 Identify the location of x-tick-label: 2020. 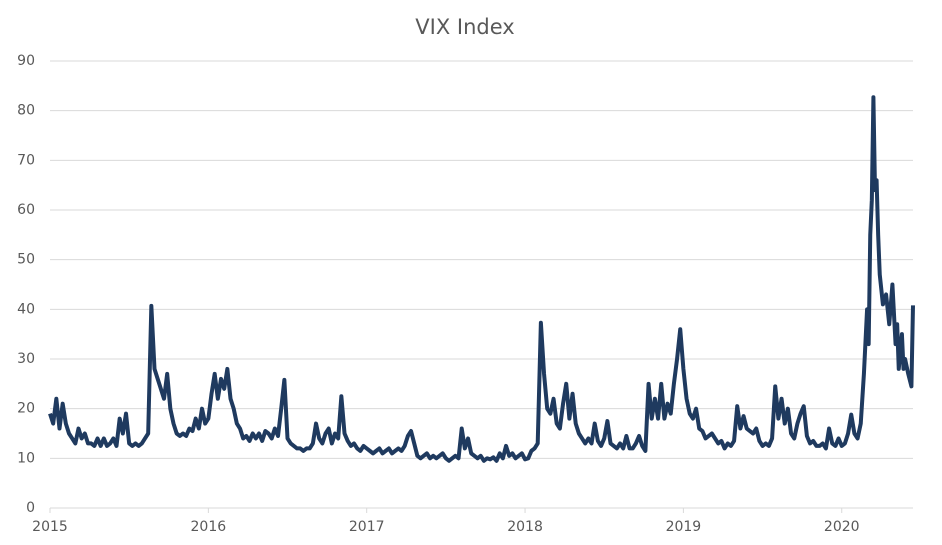
(842, 527).